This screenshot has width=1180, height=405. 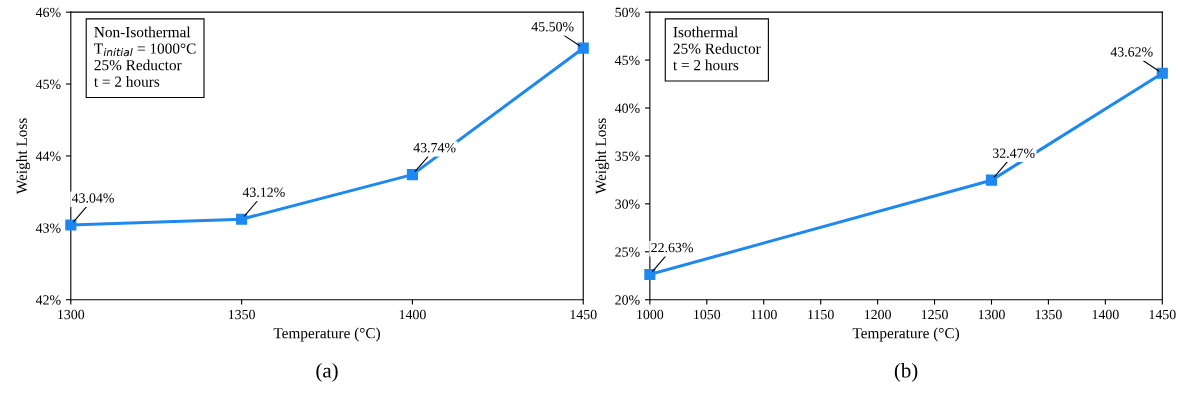 What do you see at coordinates (627, 204) in the screenshot?
I see `y-tick-label: 30%` at bounding box center [627, 204].